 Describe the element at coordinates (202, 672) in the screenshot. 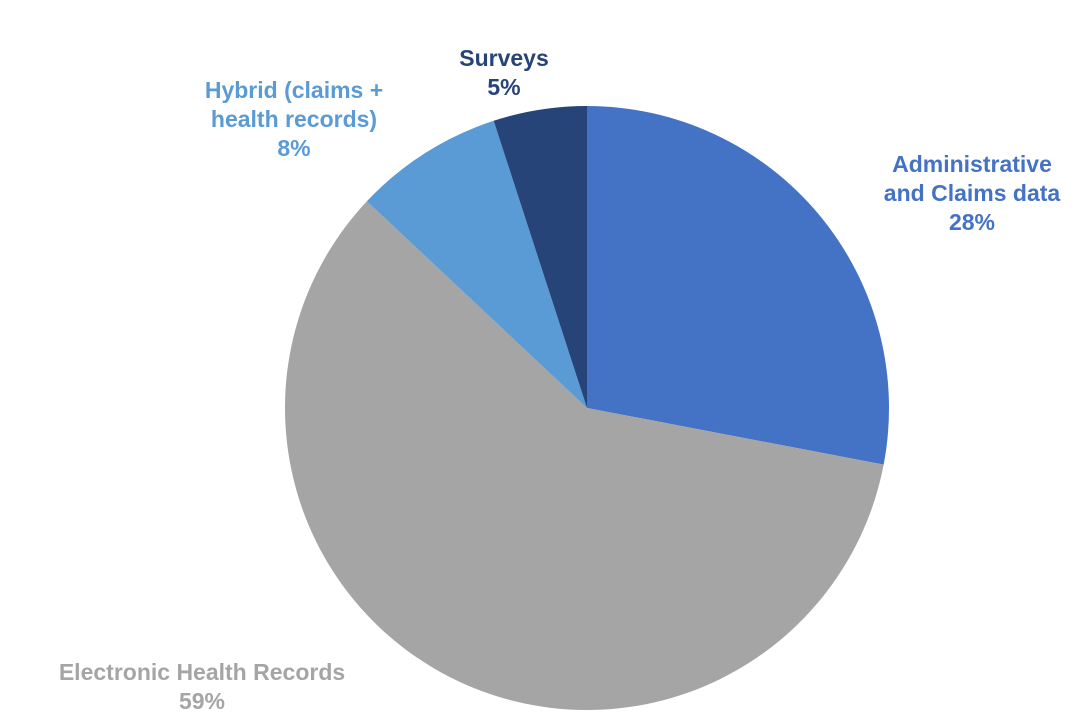

I see `slice-label-line: Electronic Health Records` at that location.